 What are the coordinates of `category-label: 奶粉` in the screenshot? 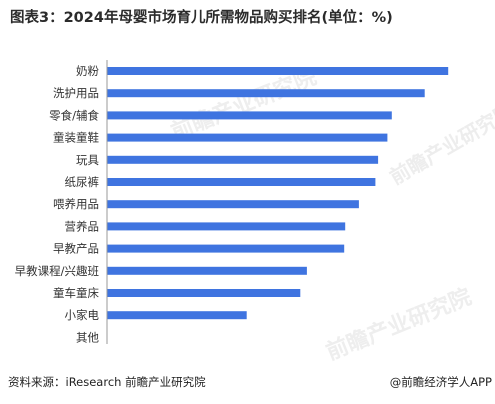 It's located at (87, 71).